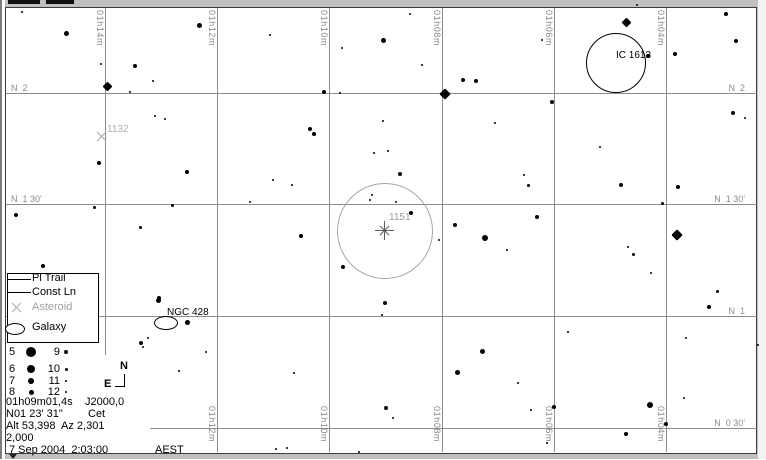  What do you see at coordinates (661, 28) in the screenshot?
I see `ra-label-top: 01h04m` at bounding box center [661, 28].